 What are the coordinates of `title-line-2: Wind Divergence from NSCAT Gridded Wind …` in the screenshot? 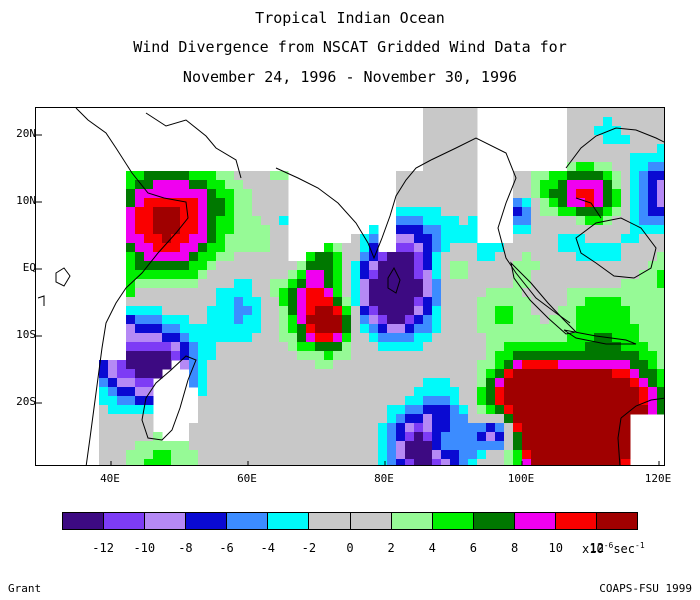 It's located at (350, 47).